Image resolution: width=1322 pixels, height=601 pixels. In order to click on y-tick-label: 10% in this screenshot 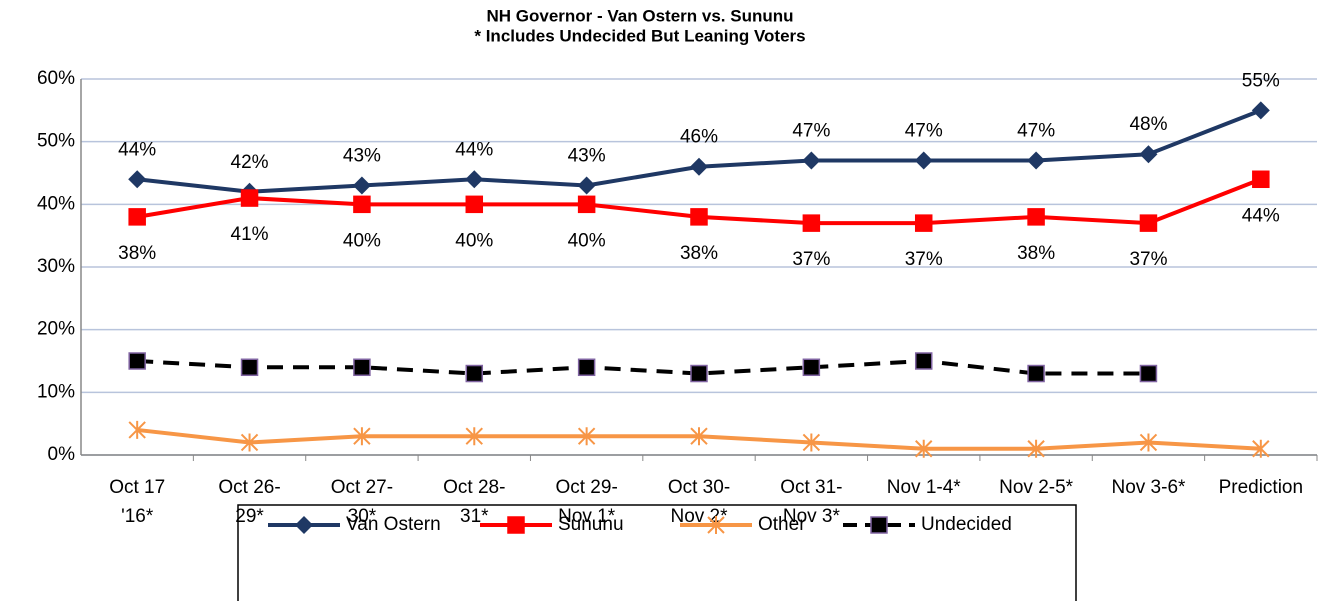, I will do `click(56, 391)`.